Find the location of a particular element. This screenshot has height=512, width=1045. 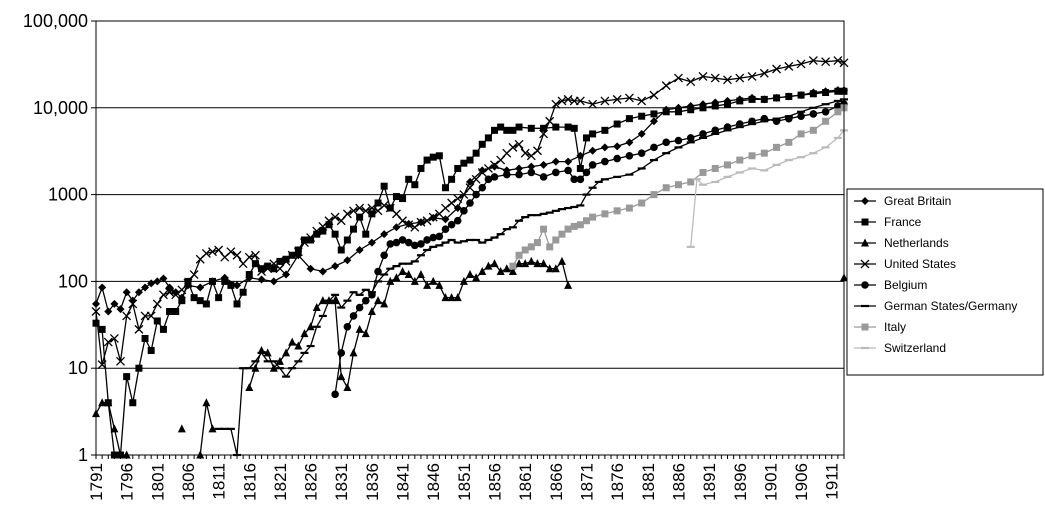

legend-label: France is located at coordinates (903, 222).